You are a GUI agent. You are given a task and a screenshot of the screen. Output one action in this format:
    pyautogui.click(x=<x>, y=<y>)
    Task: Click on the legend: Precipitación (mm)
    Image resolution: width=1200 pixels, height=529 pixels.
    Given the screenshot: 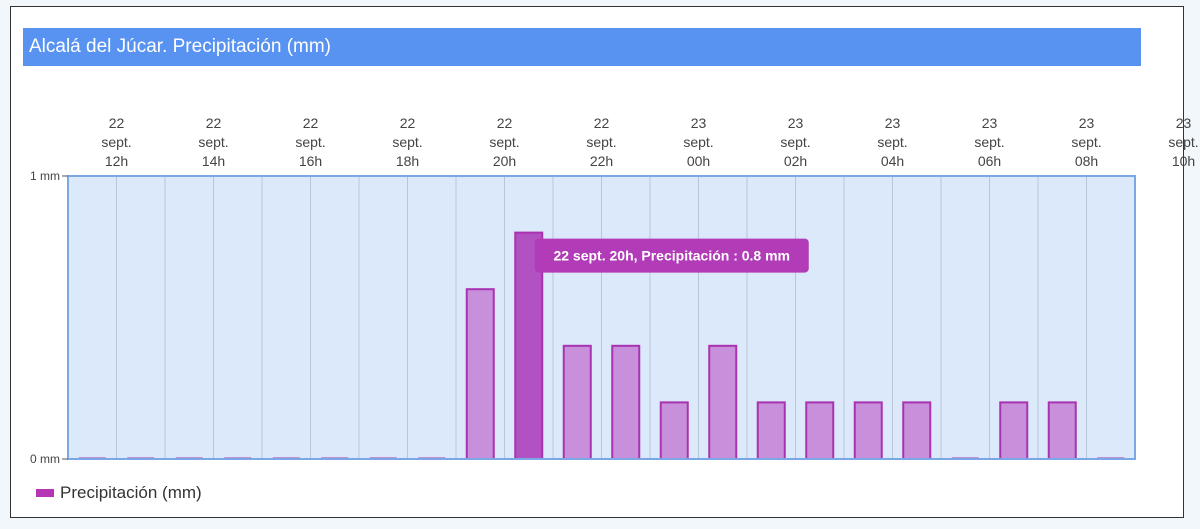 What is the action you would take?
    pyautogui.click(x=119, y=493)
    